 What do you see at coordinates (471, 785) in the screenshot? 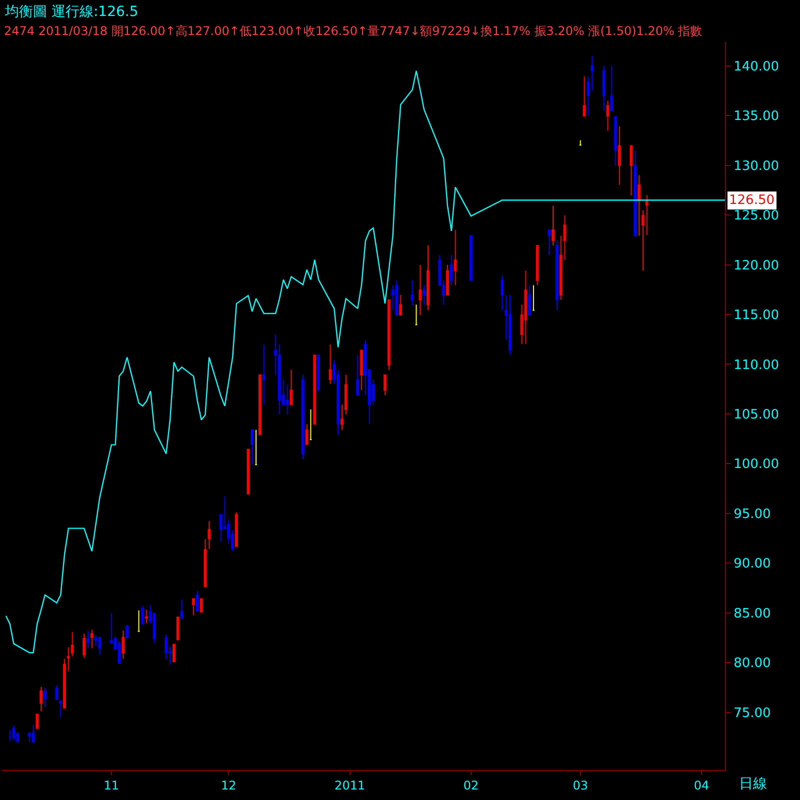
I see `x-tick-label: 02` at bounding box center [471, 785].